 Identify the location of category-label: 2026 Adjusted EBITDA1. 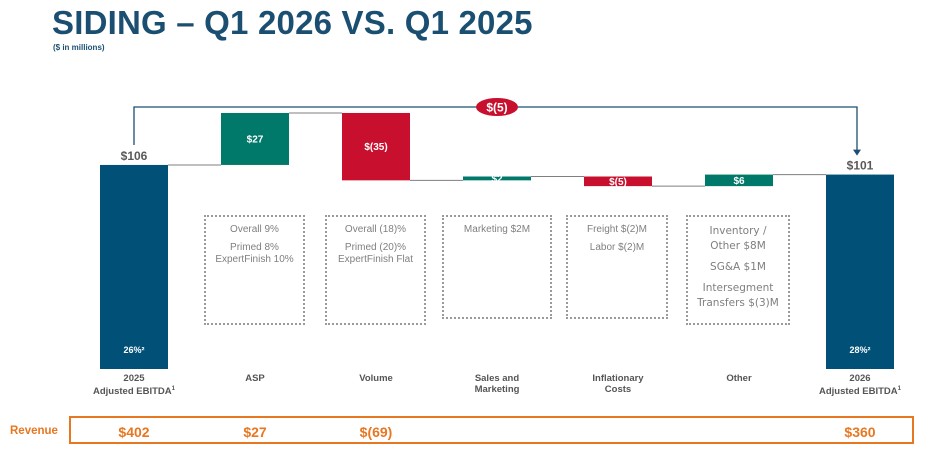
(860, 385).